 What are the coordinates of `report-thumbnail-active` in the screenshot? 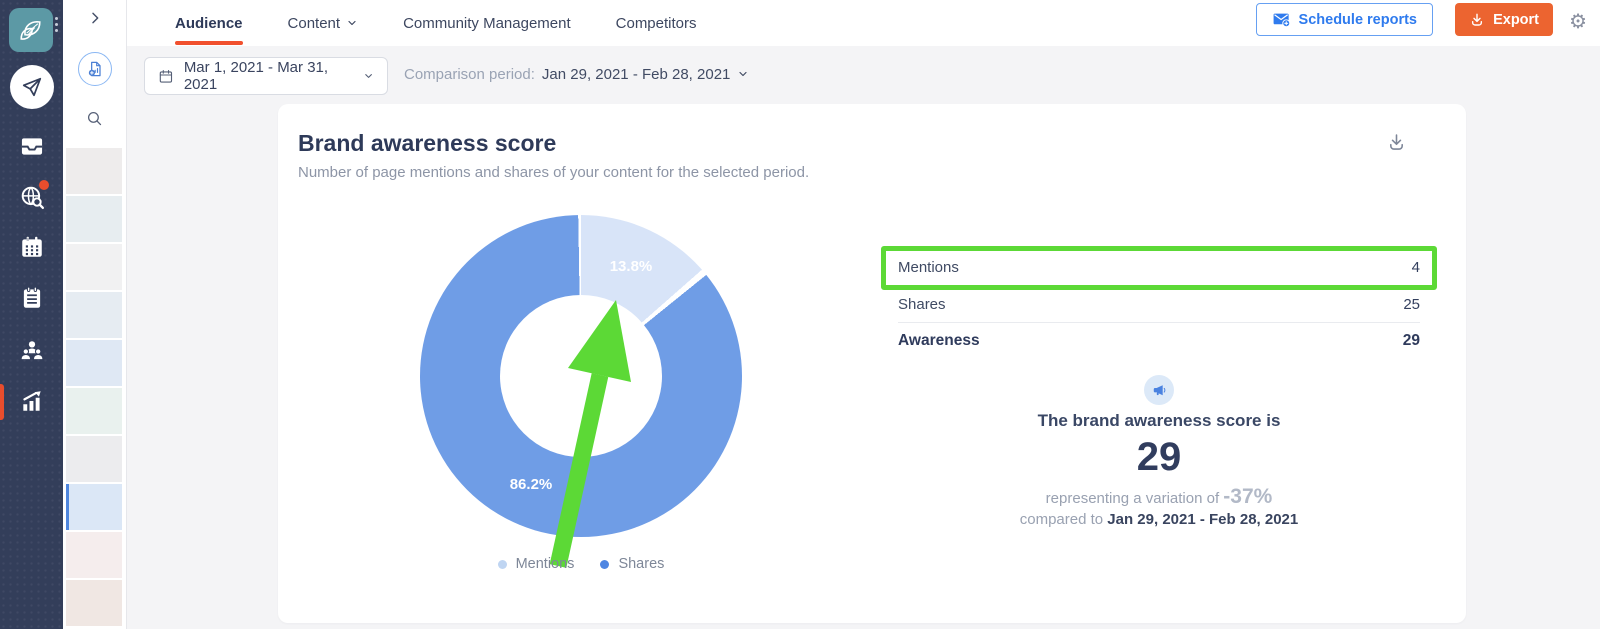 It's located at (94, 507).